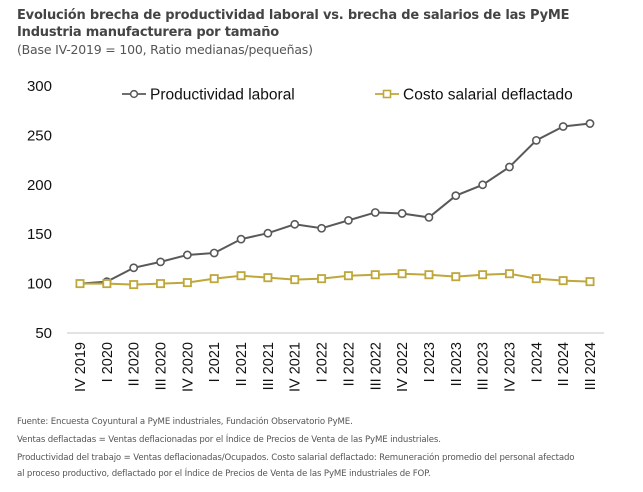 This screenshot has width=643, height=492. What do you see at coordinates (39, 185) in the screenshot?
I see `y-tick-label: 200` at bounding box center [39, 185].